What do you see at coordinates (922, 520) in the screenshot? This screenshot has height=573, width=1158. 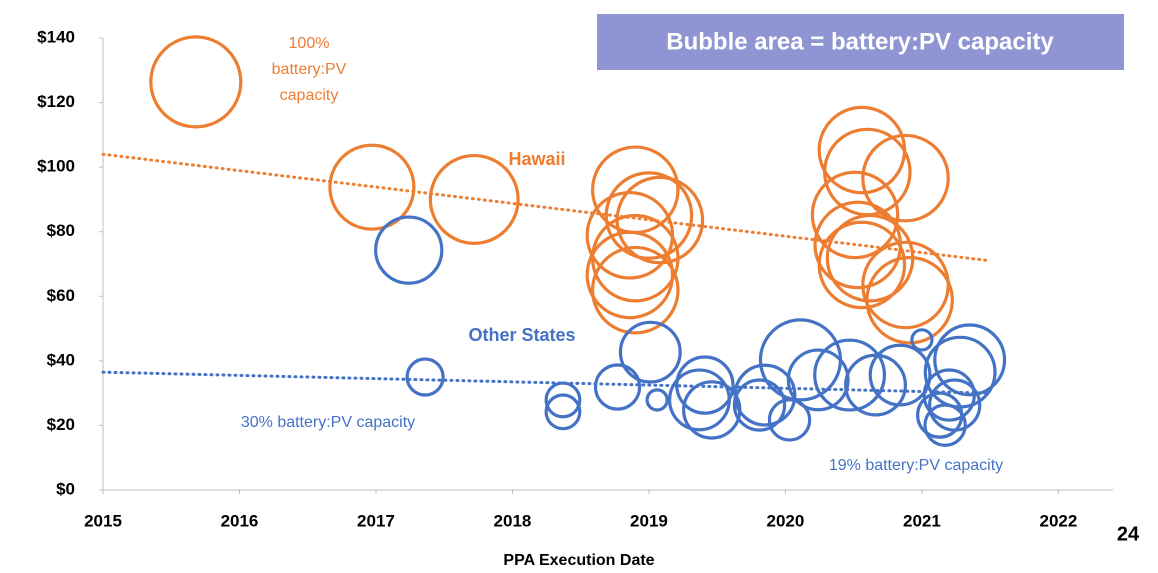 I see `x-tick-label: 2021` at bounding box center [922, 520].